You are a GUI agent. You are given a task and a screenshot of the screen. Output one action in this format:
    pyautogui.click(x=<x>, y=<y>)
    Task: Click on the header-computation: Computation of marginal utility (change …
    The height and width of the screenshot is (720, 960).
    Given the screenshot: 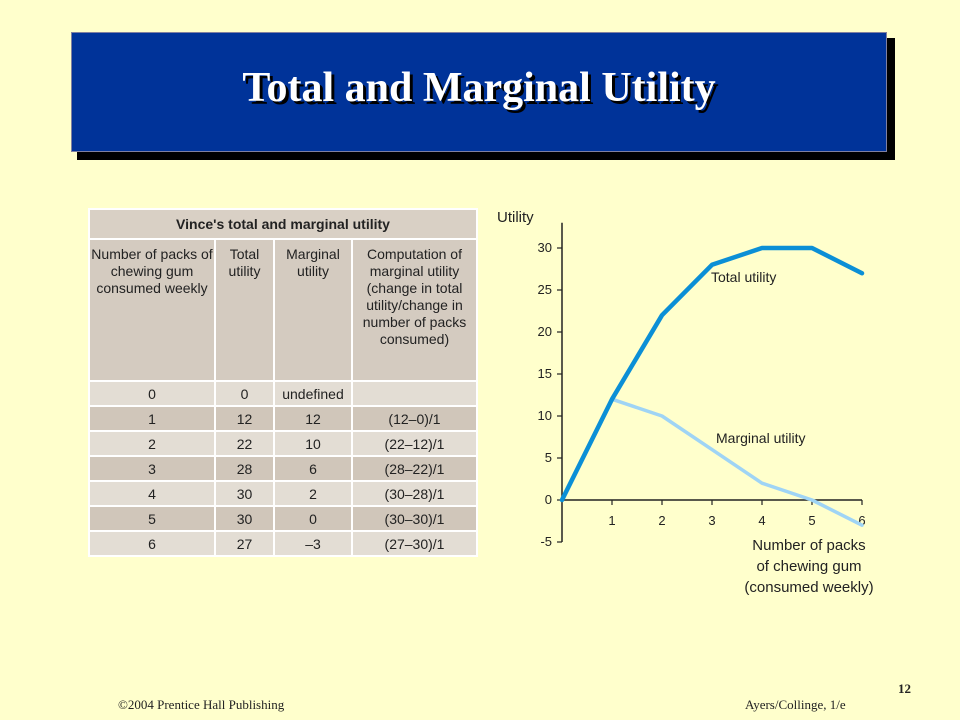 What is the action you would take?
    pyautogui.click(x=414, y=310)
    